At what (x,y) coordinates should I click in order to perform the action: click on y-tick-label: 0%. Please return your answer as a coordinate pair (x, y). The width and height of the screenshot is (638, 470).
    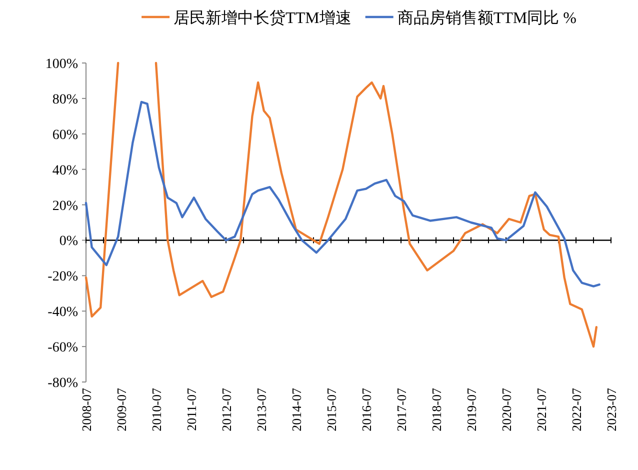
    Looking at the image, I should click on (68, 242).